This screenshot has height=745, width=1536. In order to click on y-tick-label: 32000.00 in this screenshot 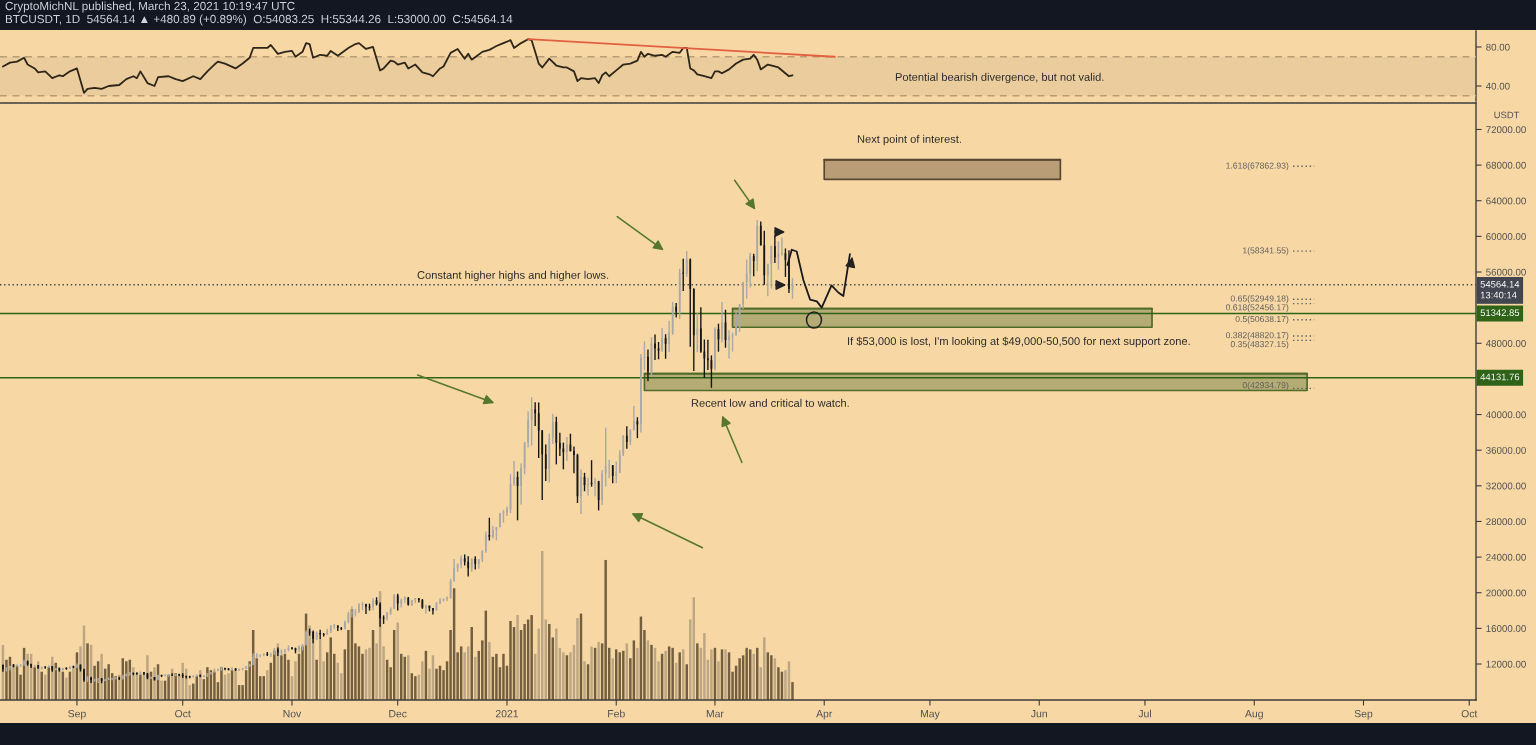, I will do `click(1506, 486)`.